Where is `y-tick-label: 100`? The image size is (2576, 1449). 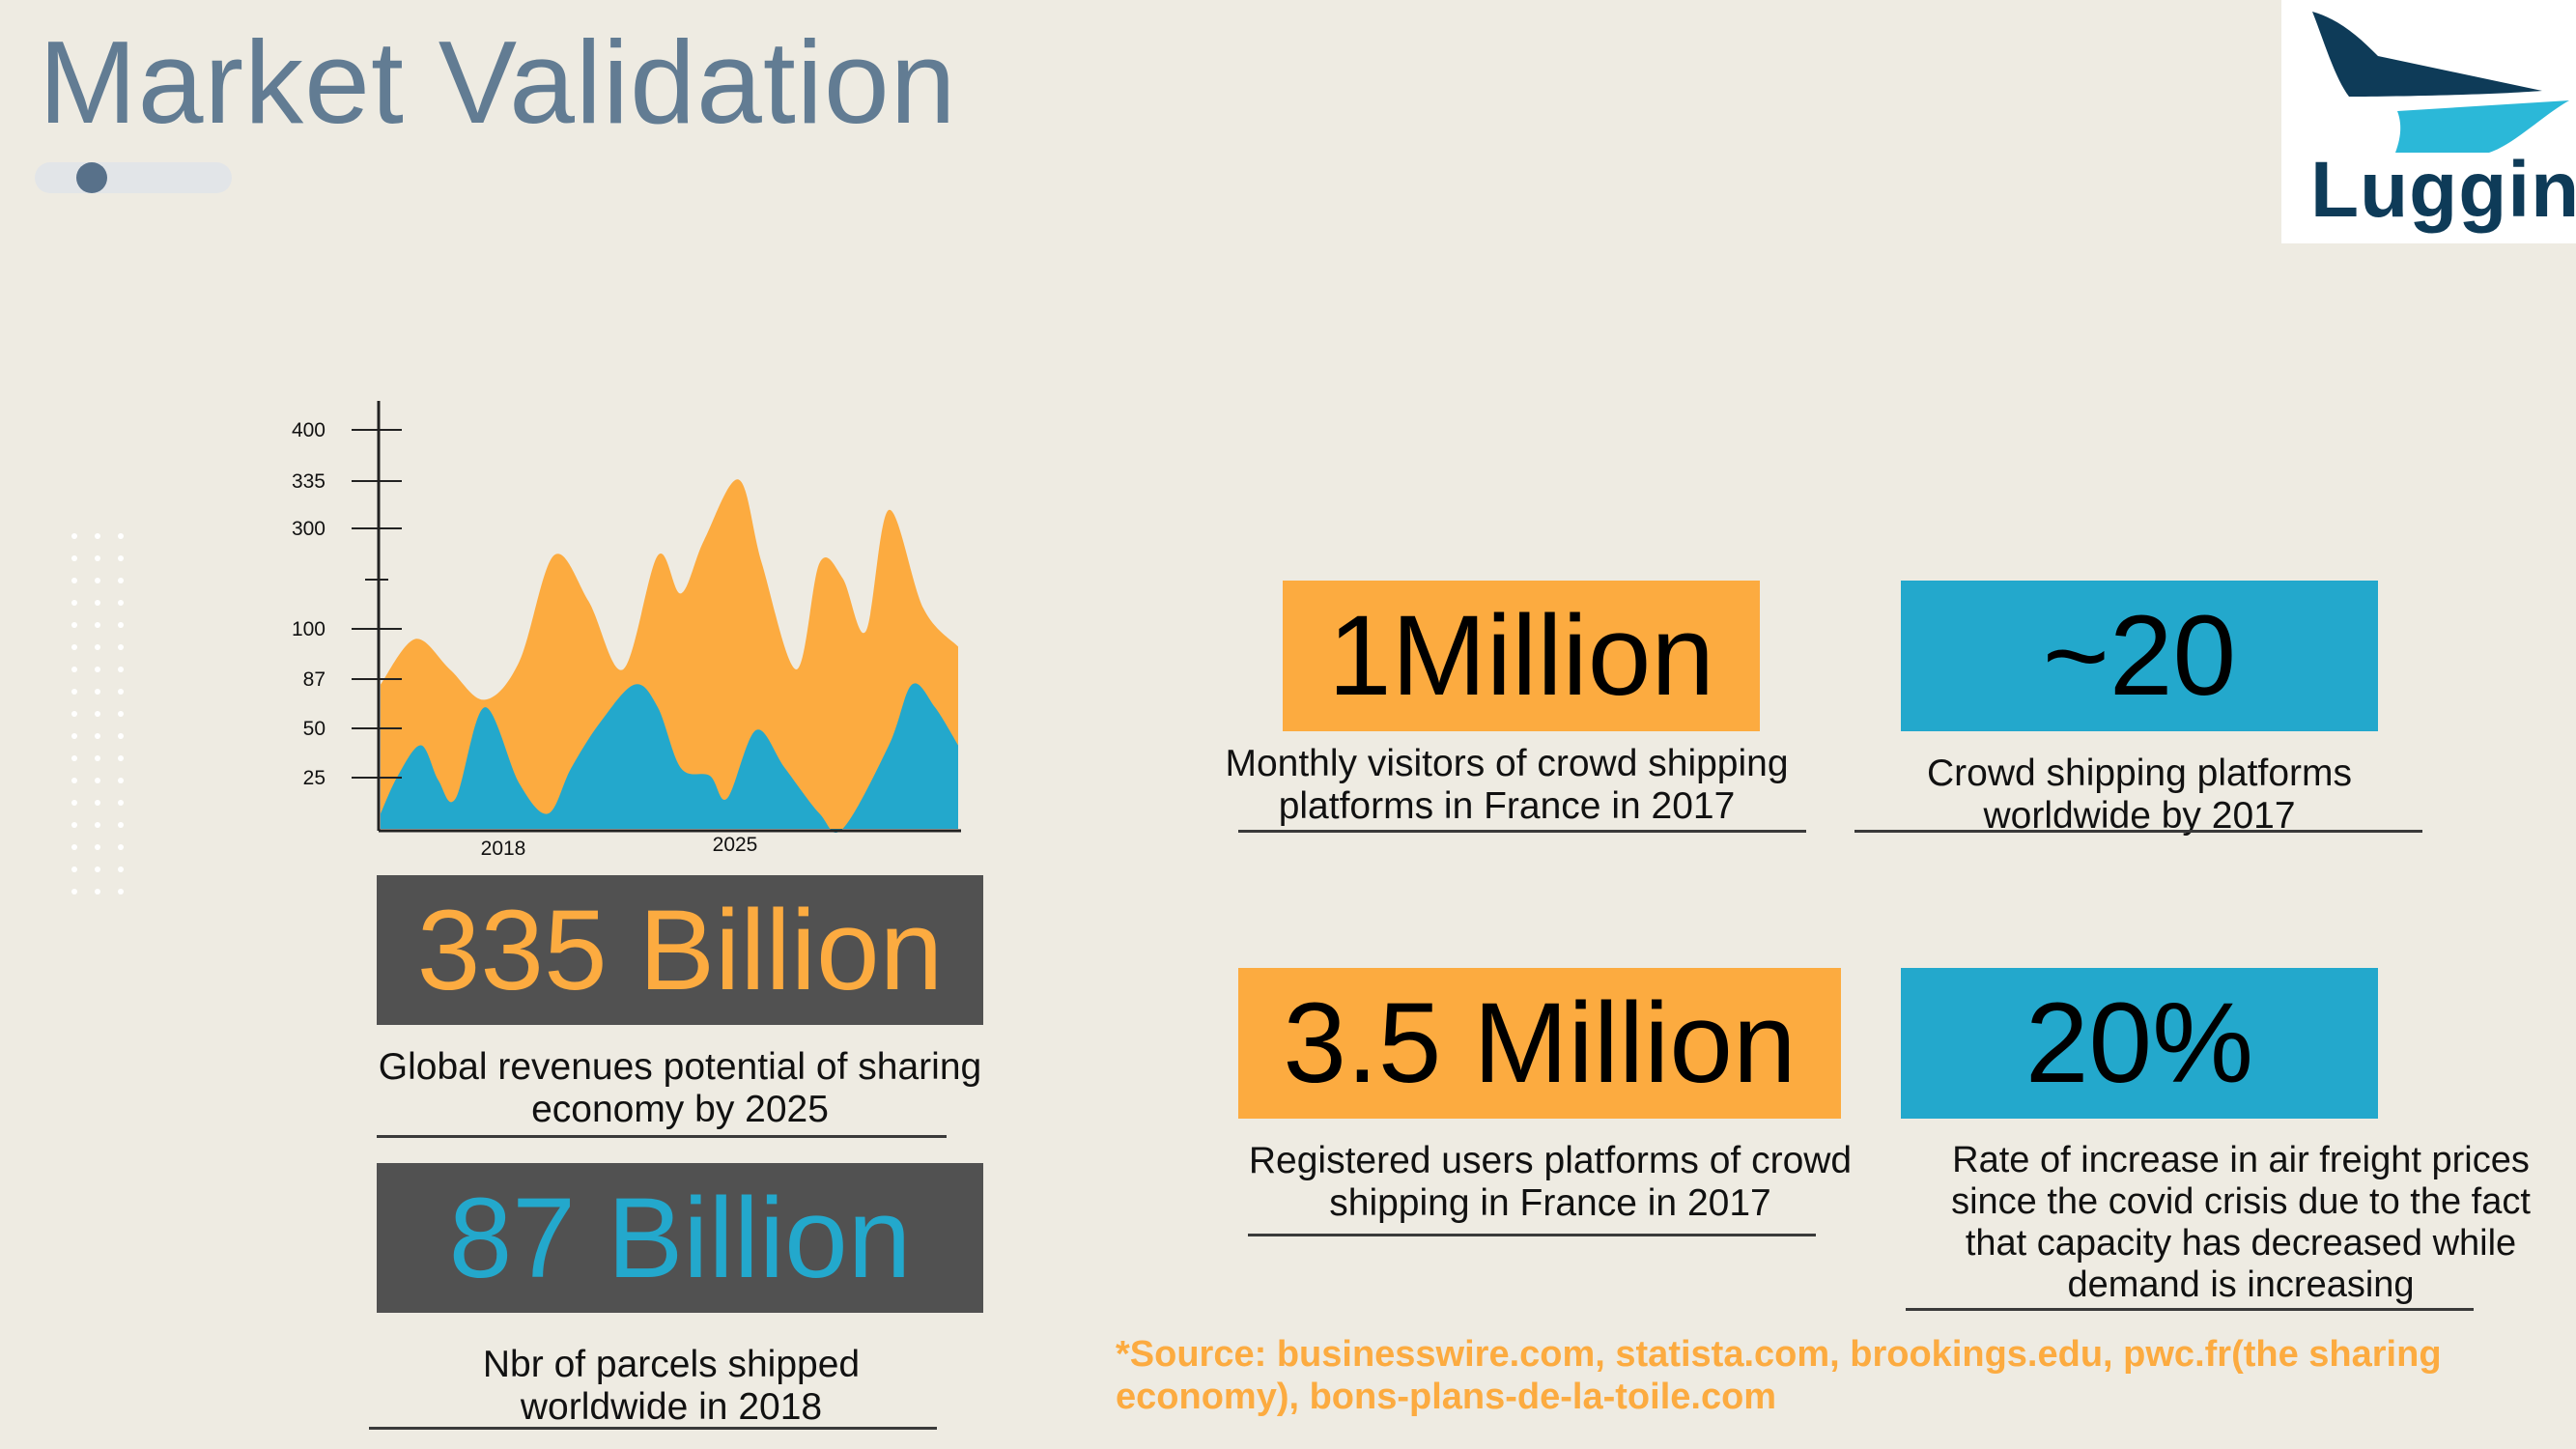
y-tick-label: 100 is located at coordinates (309, 629).